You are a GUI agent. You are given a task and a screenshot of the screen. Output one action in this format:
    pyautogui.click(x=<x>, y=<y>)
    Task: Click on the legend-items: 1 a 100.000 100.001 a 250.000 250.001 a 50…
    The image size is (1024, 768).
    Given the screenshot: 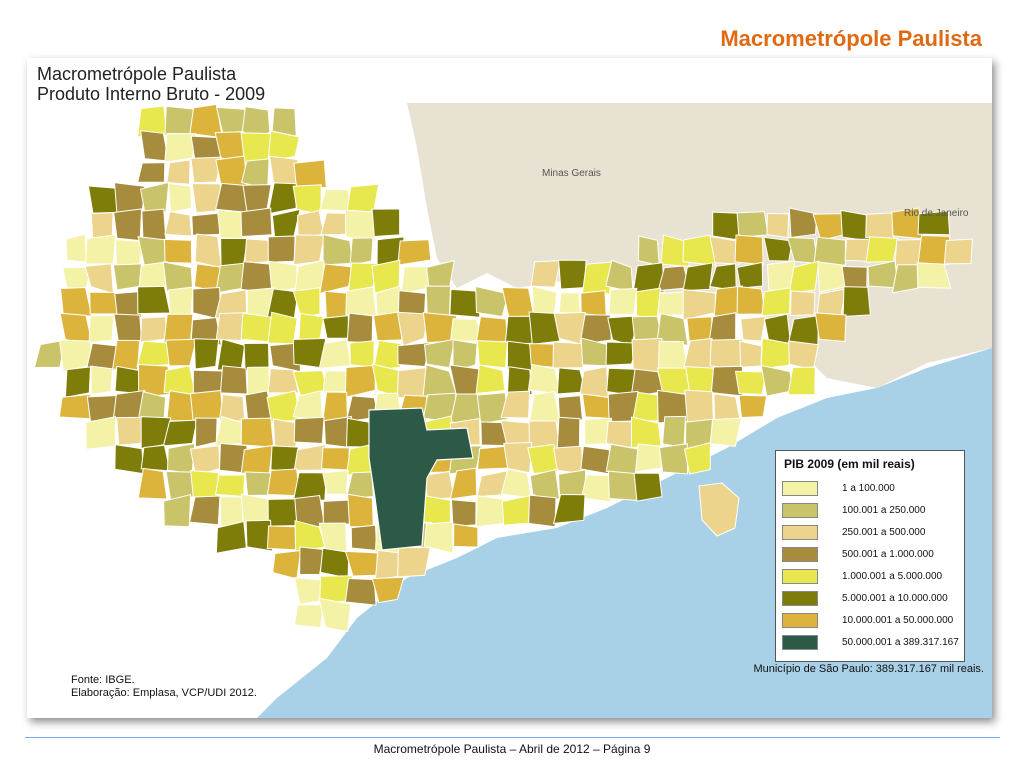 What is the action you would take?
    pyautogui.click(x=870, y=565)
    